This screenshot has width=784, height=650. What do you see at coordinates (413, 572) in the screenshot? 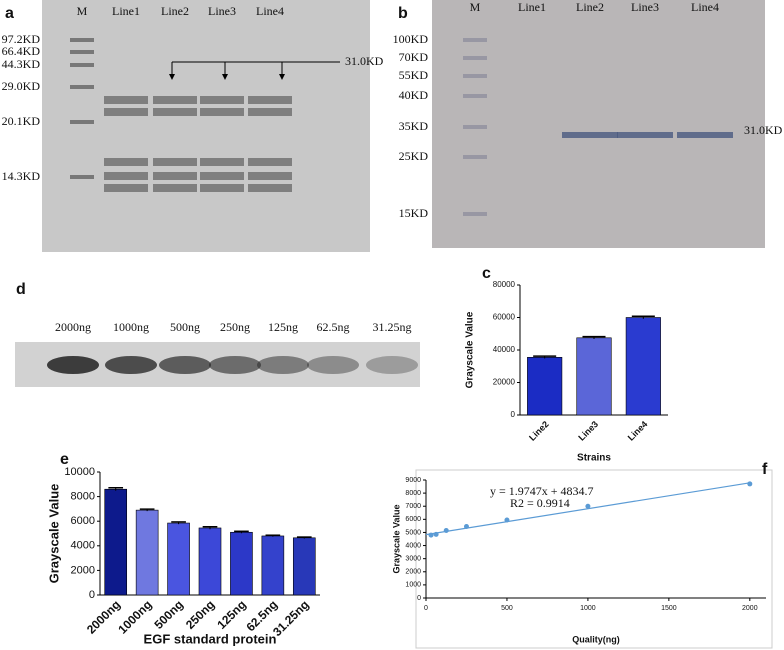
I see `y-tick-label: 2000` at bounding box center [413, 572].